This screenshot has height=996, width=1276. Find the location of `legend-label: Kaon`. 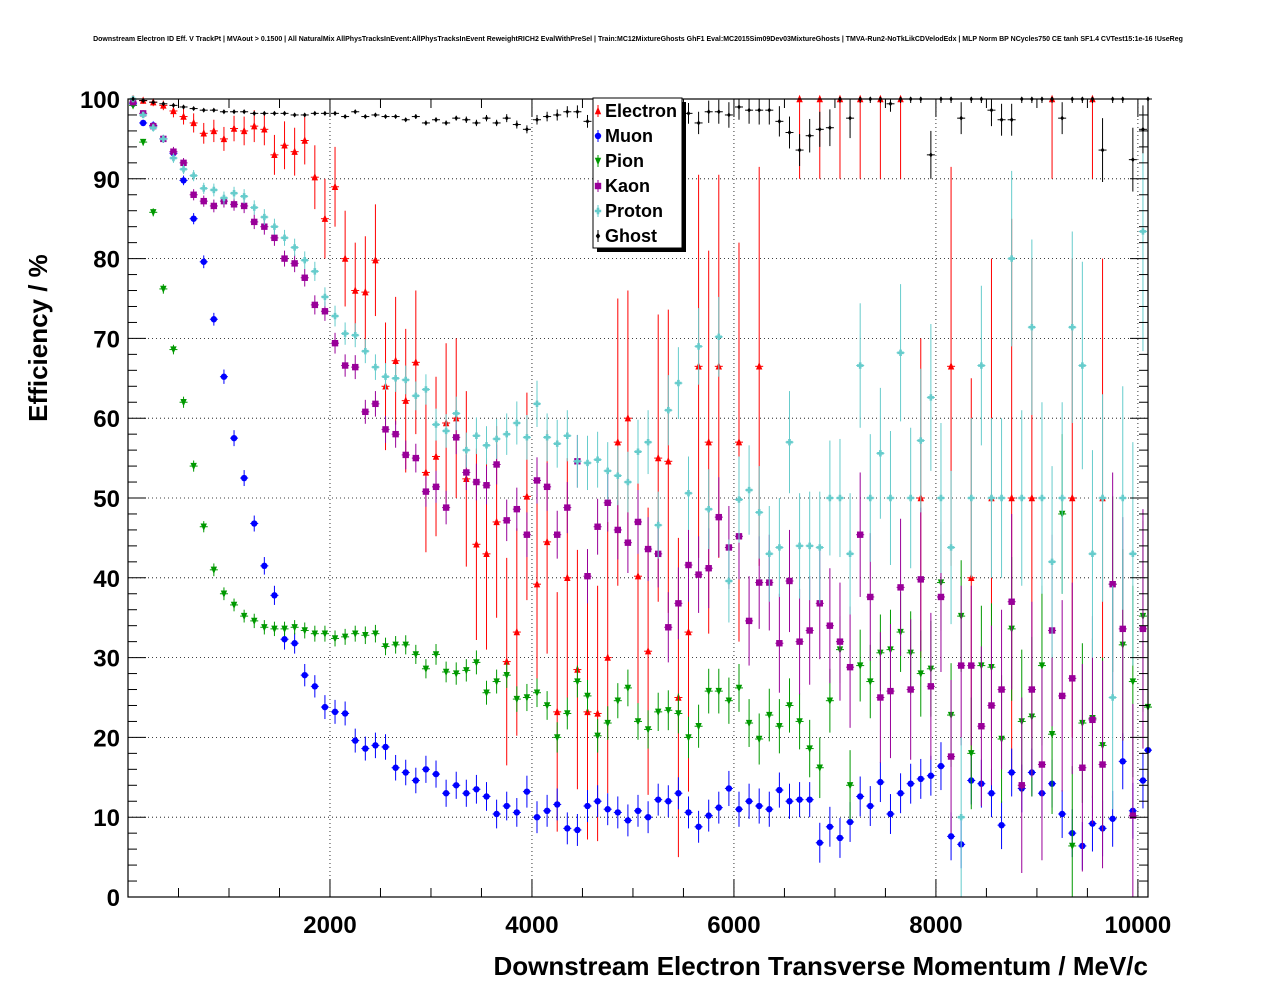

legend-label: Kaon is located at coordinates (627, 186).